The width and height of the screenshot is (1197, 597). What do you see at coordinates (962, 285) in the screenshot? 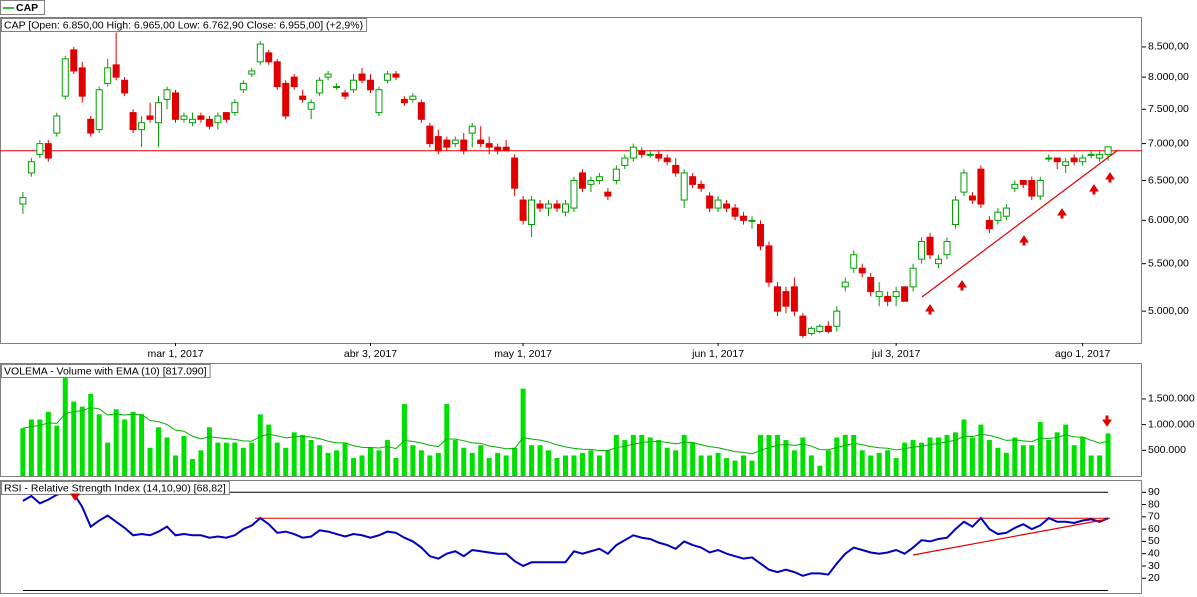
I see `arrow` at bounding box center [962, 285].